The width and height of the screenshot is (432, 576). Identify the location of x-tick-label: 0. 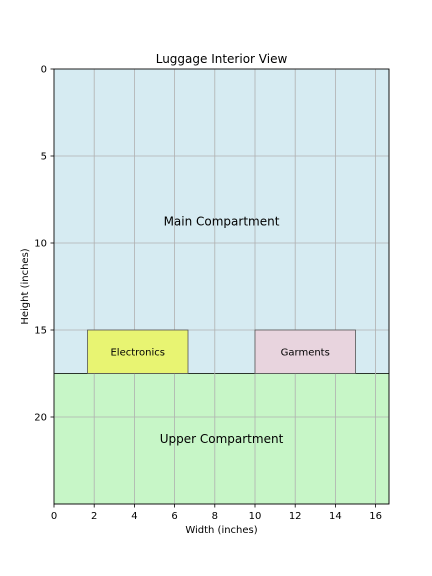
(54, 516).